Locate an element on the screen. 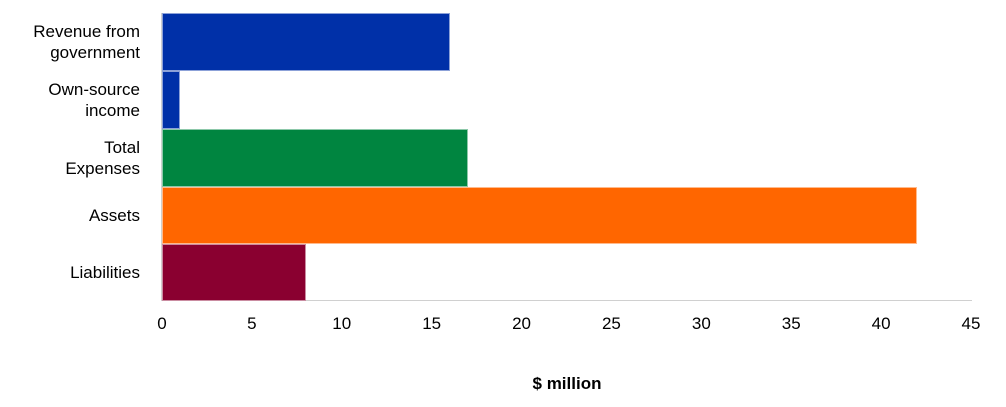 The image size is (1006, 407). x-tick-label: 5 is located at coordinates (252, 323).